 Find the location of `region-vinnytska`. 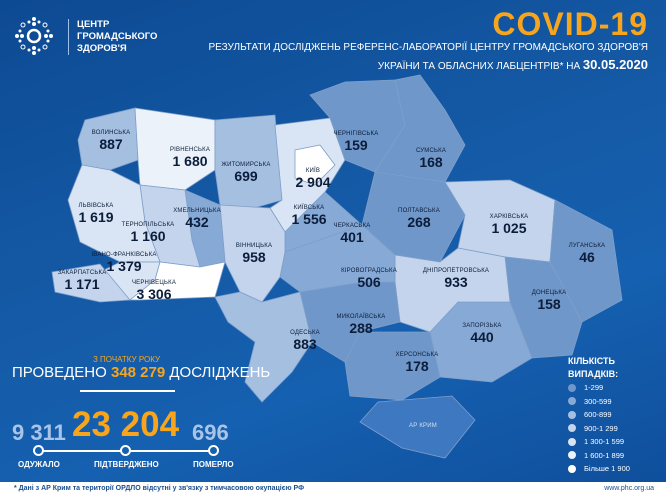

region-vinnytska is located at coordinates (252, 253).